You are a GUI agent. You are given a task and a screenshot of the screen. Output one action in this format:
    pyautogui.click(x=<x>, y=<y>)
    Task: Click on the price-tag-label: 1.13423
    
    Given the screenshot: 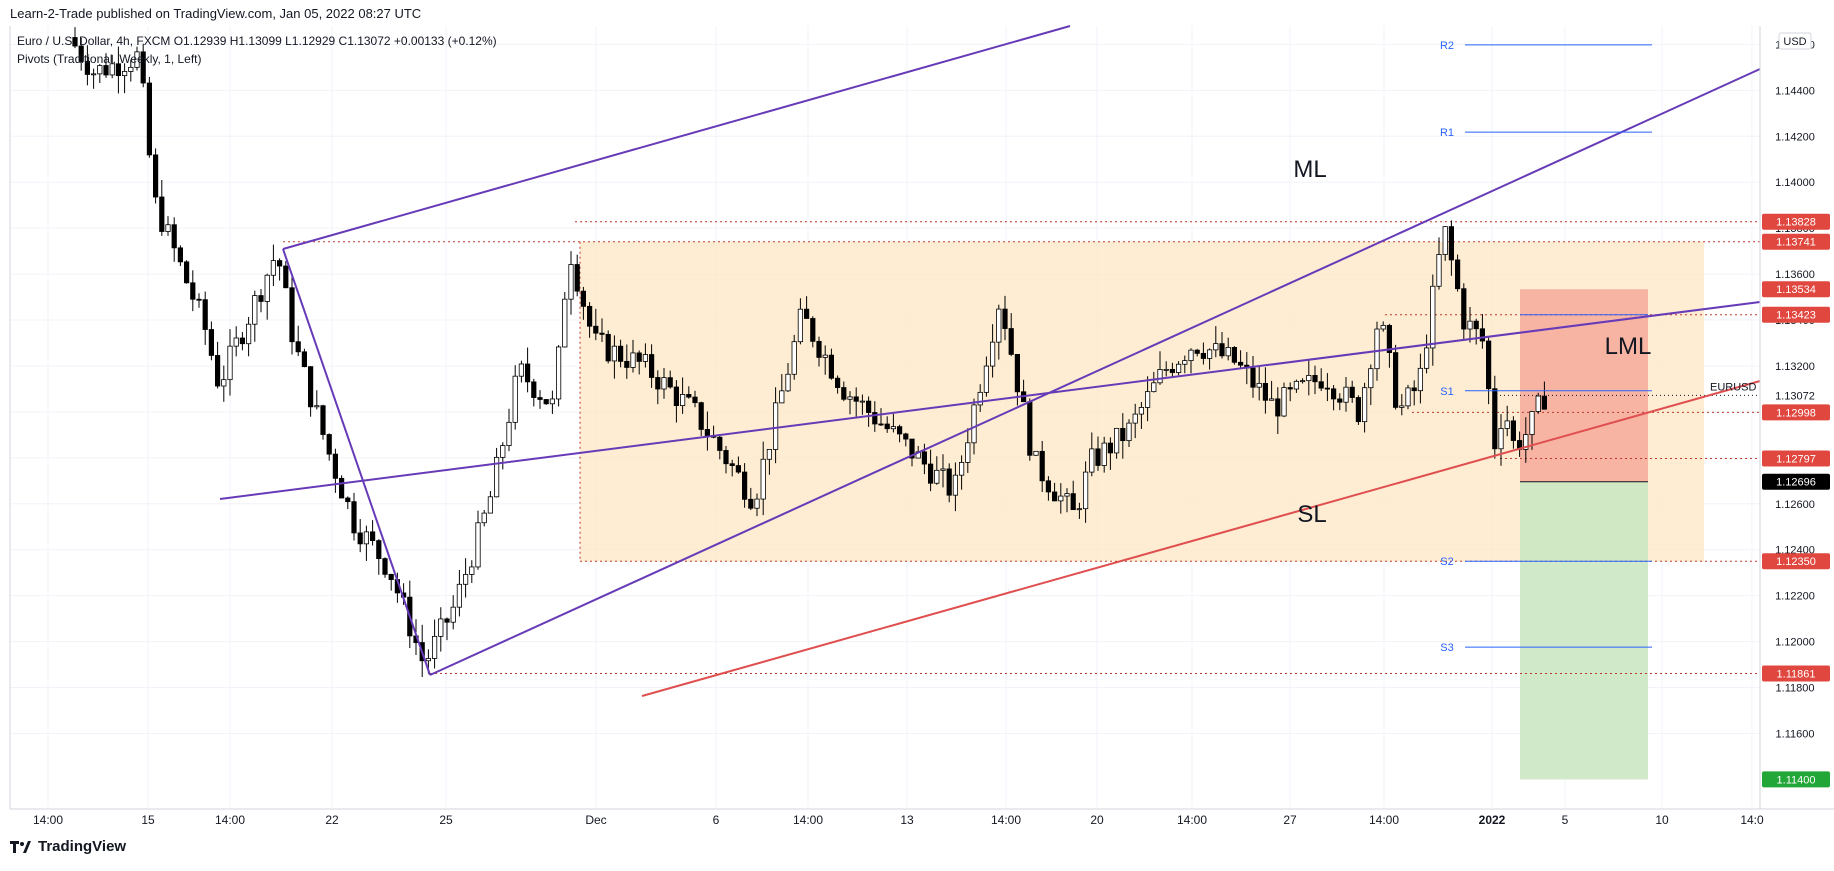 What is the action you would take?
    pyautogui.click(x=1796, y=316)
    